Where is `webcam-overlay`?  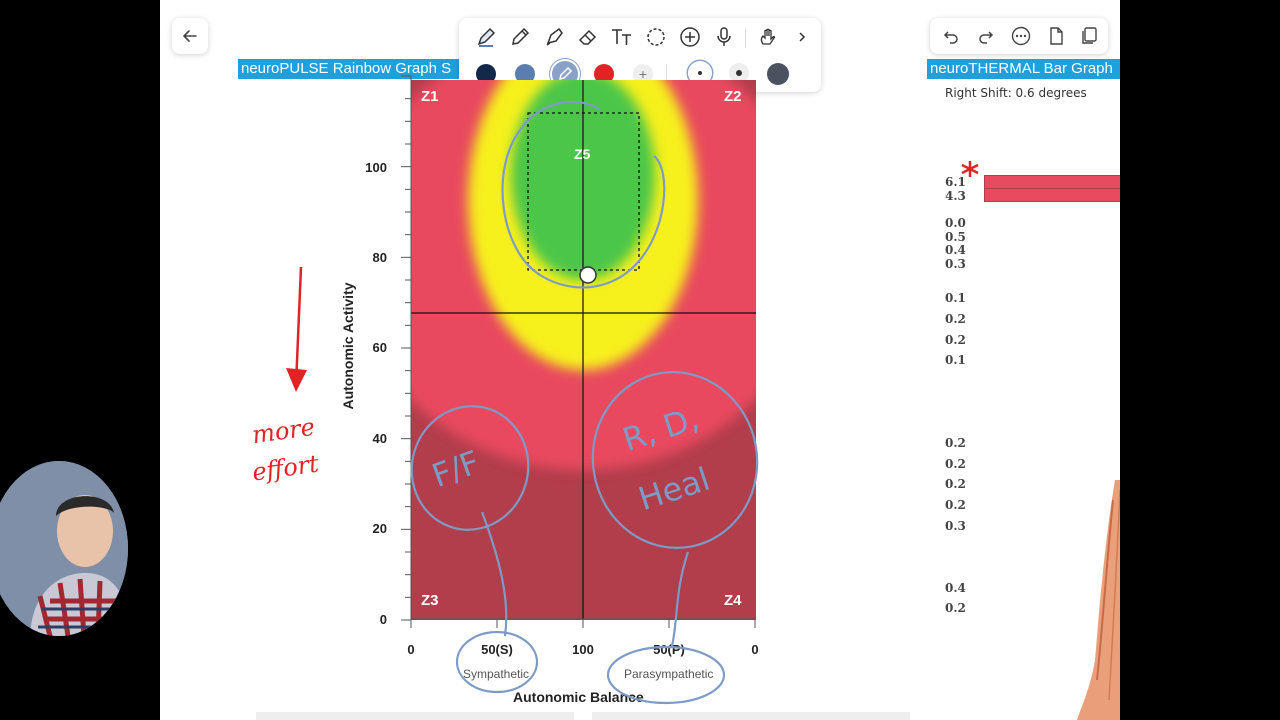 webcam-overlay is located at coordinates (64, 548).